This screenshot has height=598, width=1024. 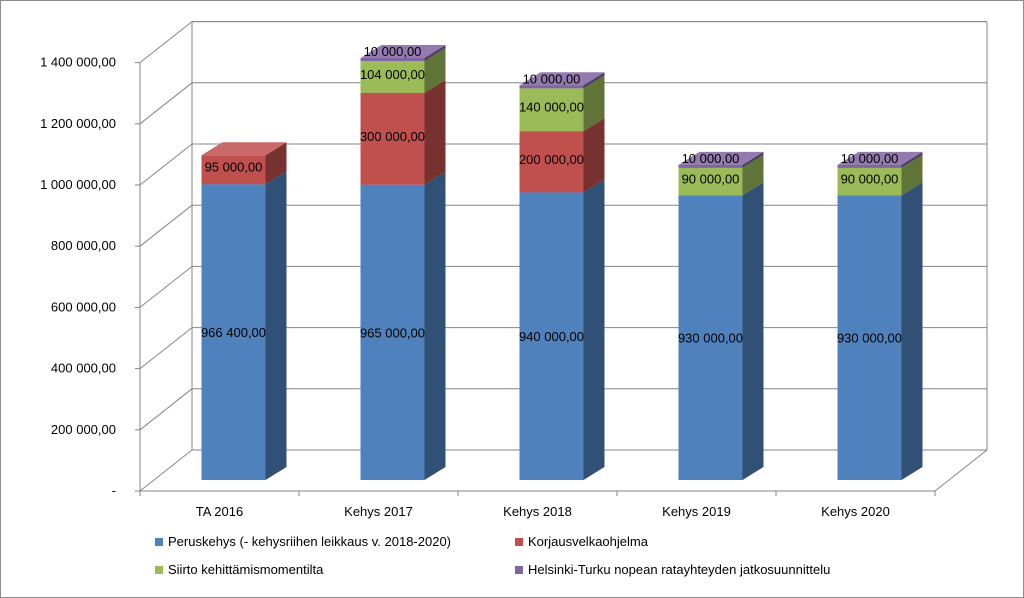 I want to click on floor-edge-right, so click(x=961, y=470).